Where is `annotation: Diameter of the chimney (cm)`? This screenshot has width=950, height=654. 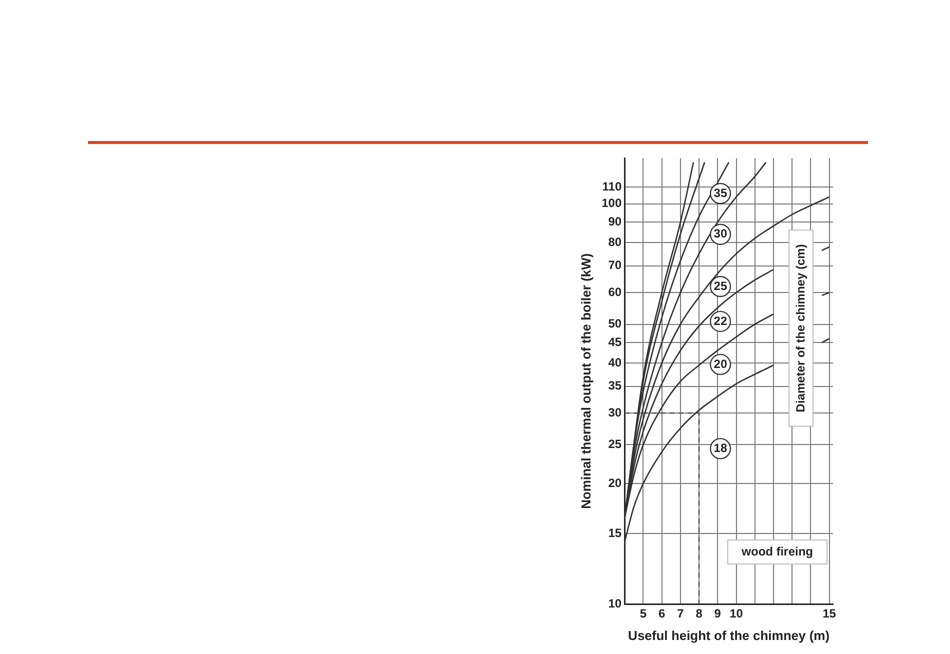 annotation: Diameter of the chimney (cm) is located at coordinates (800, 328).